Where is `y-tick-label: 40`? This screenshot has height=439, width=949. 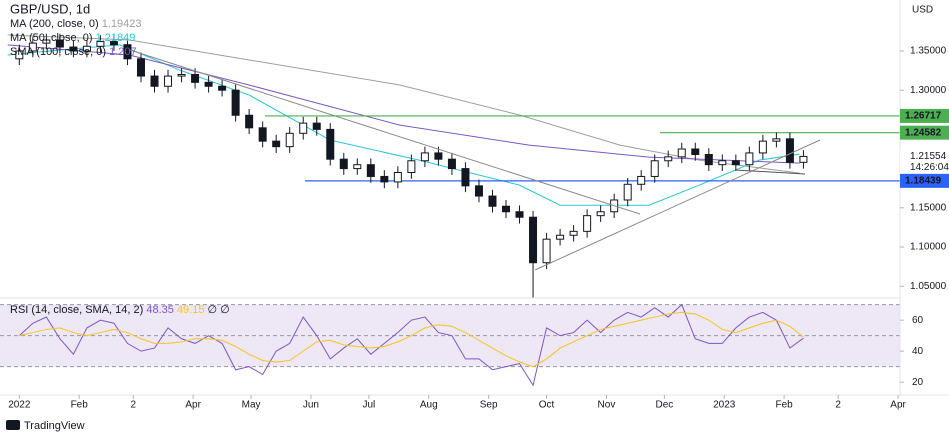 y-tick-label: 40 is located at coordinates (918, 351).